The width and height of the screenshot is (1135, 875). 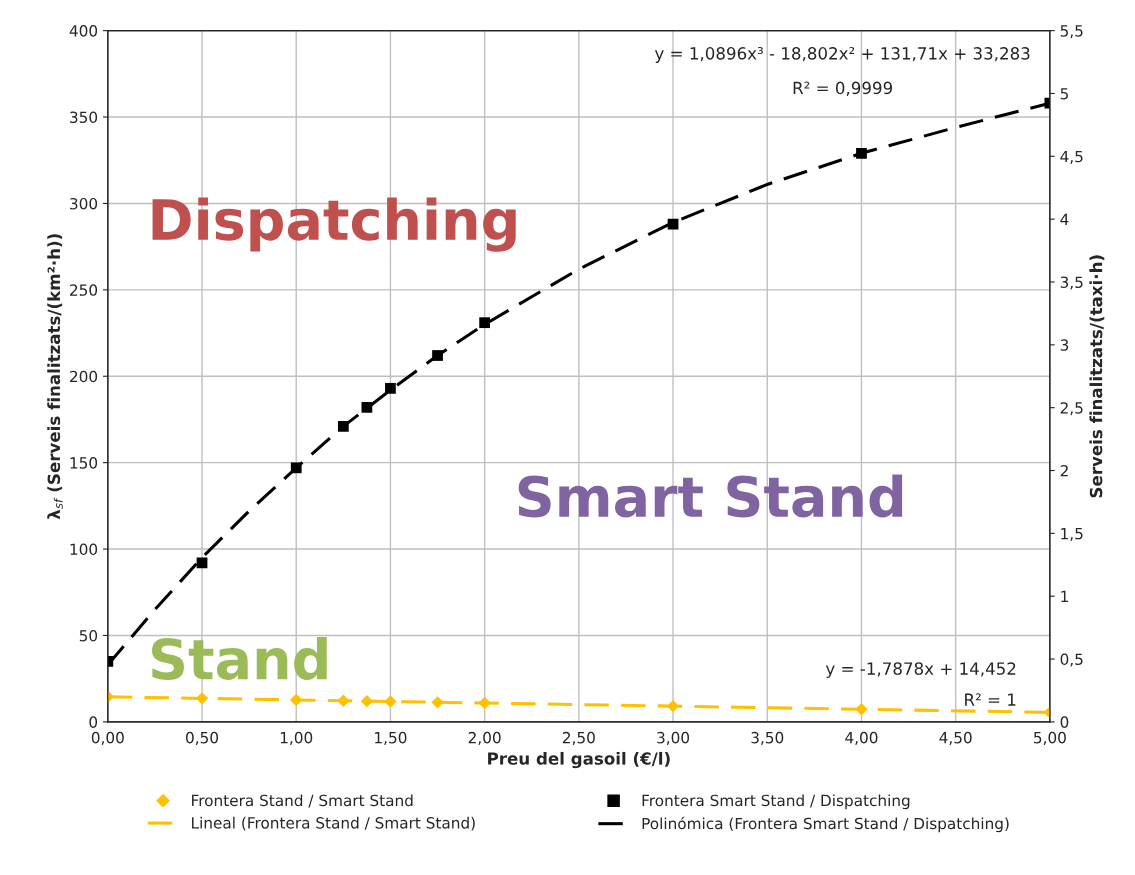 What do you see at coordinates (334, 224) in the screenshot?
I see `annotation: Dispatching` at bounding box center [334, 224].